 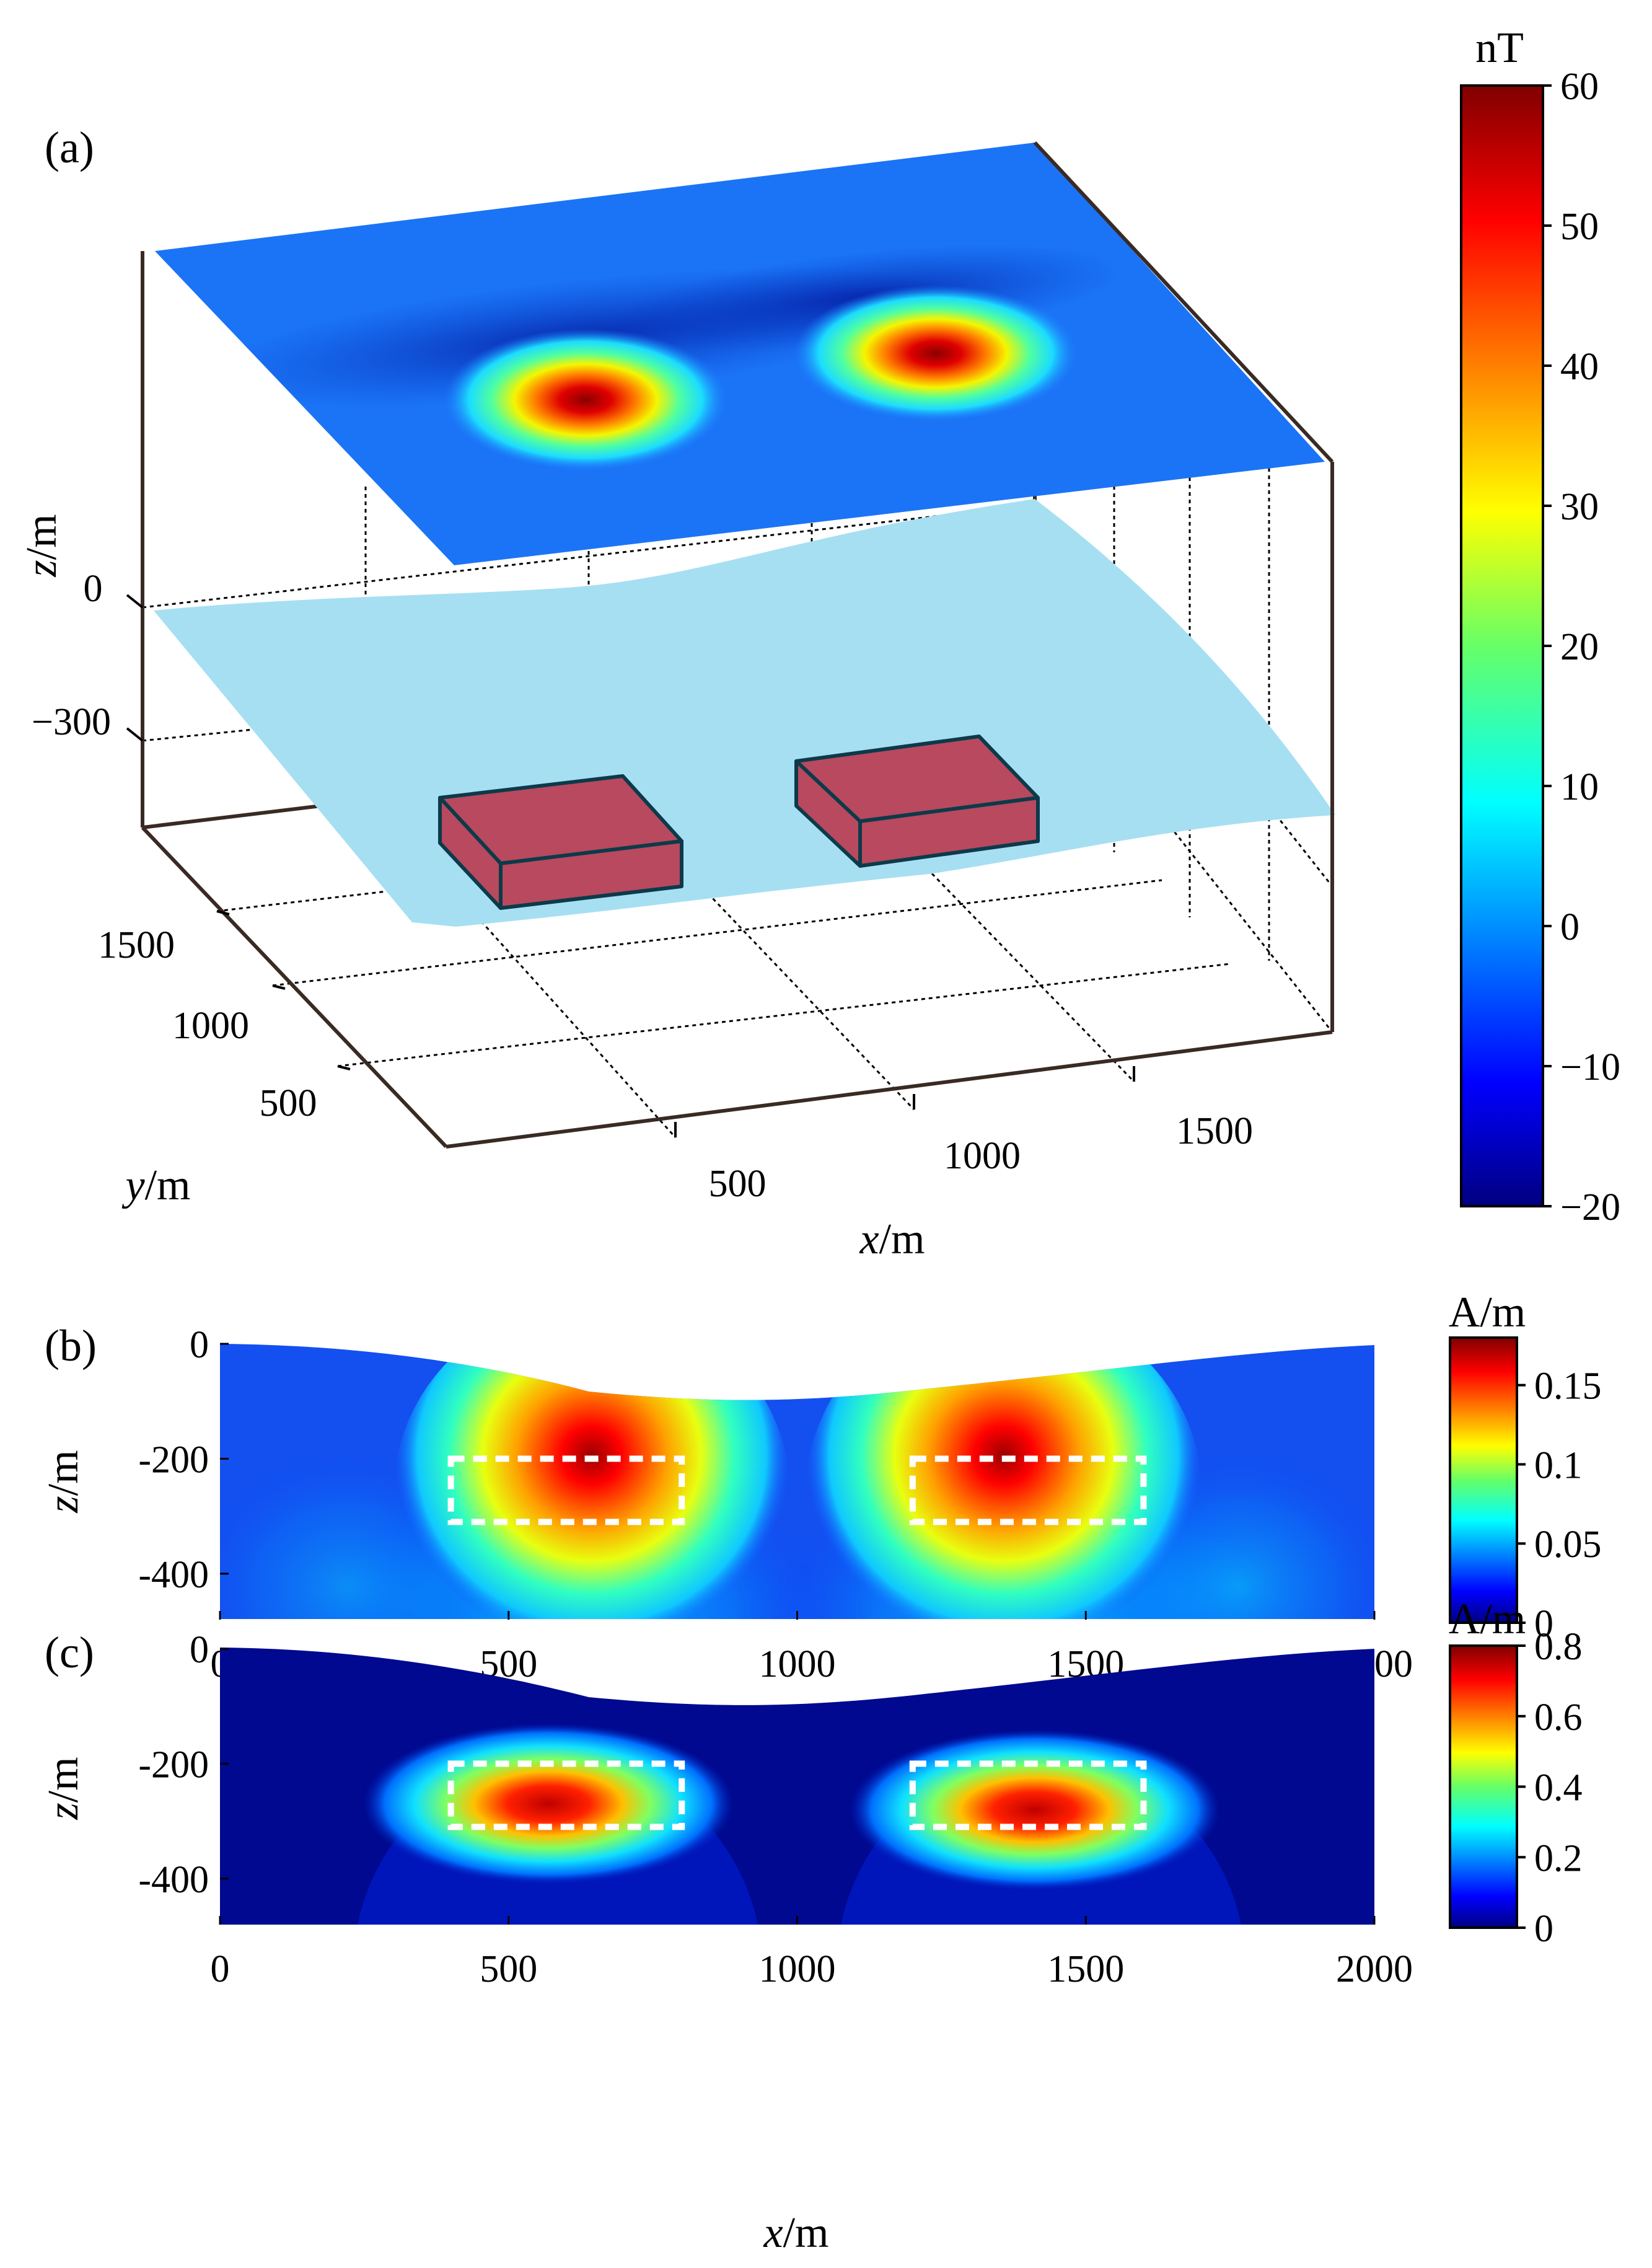 What do you see at coordinates (738, 1184) in the screenshot?
I see `x-tick-500: 500` at bounding box center [738, 1184].